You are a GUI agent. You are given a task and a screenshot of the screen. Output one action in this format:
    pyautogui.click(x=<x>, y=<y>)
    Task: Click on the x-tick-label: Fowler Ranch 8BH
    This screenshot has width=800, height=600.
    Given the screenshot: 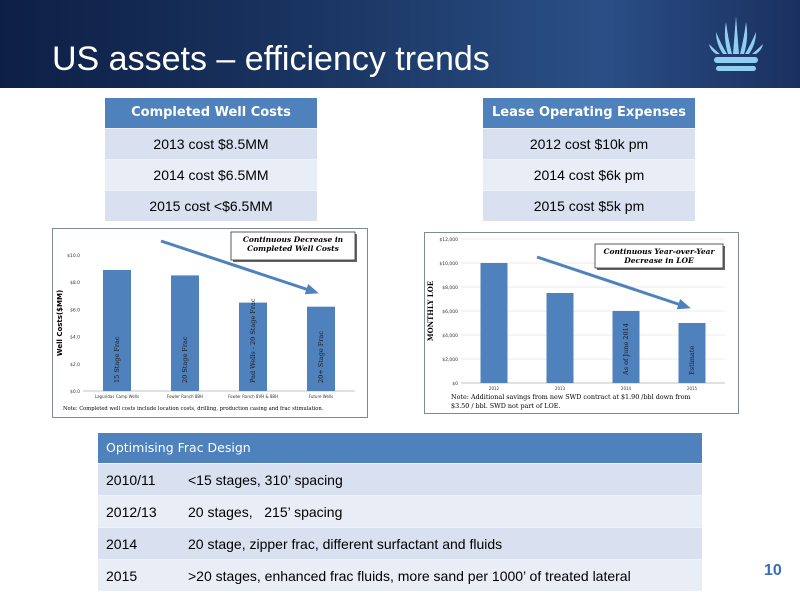 What is the action you would take?
    pyautogui.click(x=185, y=396)
    